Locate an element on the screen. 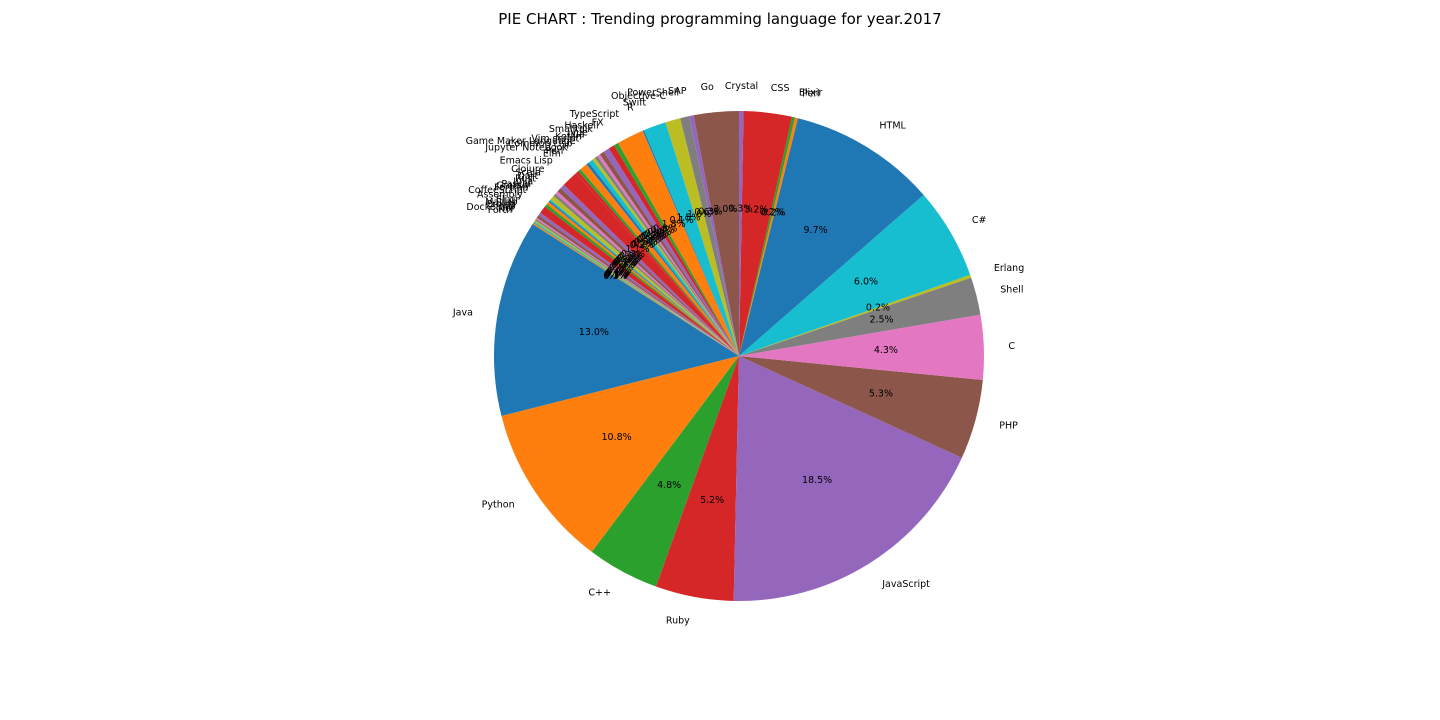 This screenshot has width=1440, height=720. slice-percent-label: 4.8% is located at coordinates (669, 485).